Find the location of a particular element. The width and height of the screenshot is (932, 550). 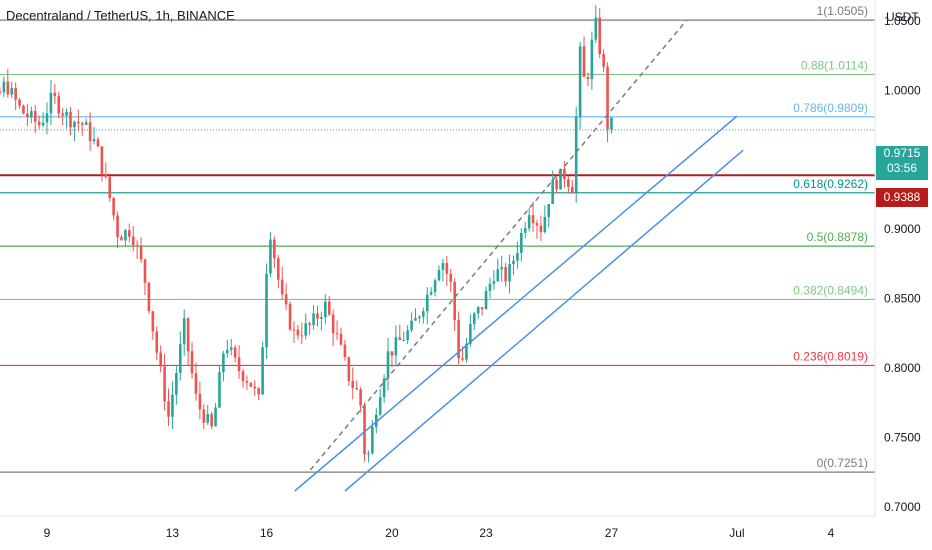

y-tick-label: 1.0500 is located at coordinates (902, 21).